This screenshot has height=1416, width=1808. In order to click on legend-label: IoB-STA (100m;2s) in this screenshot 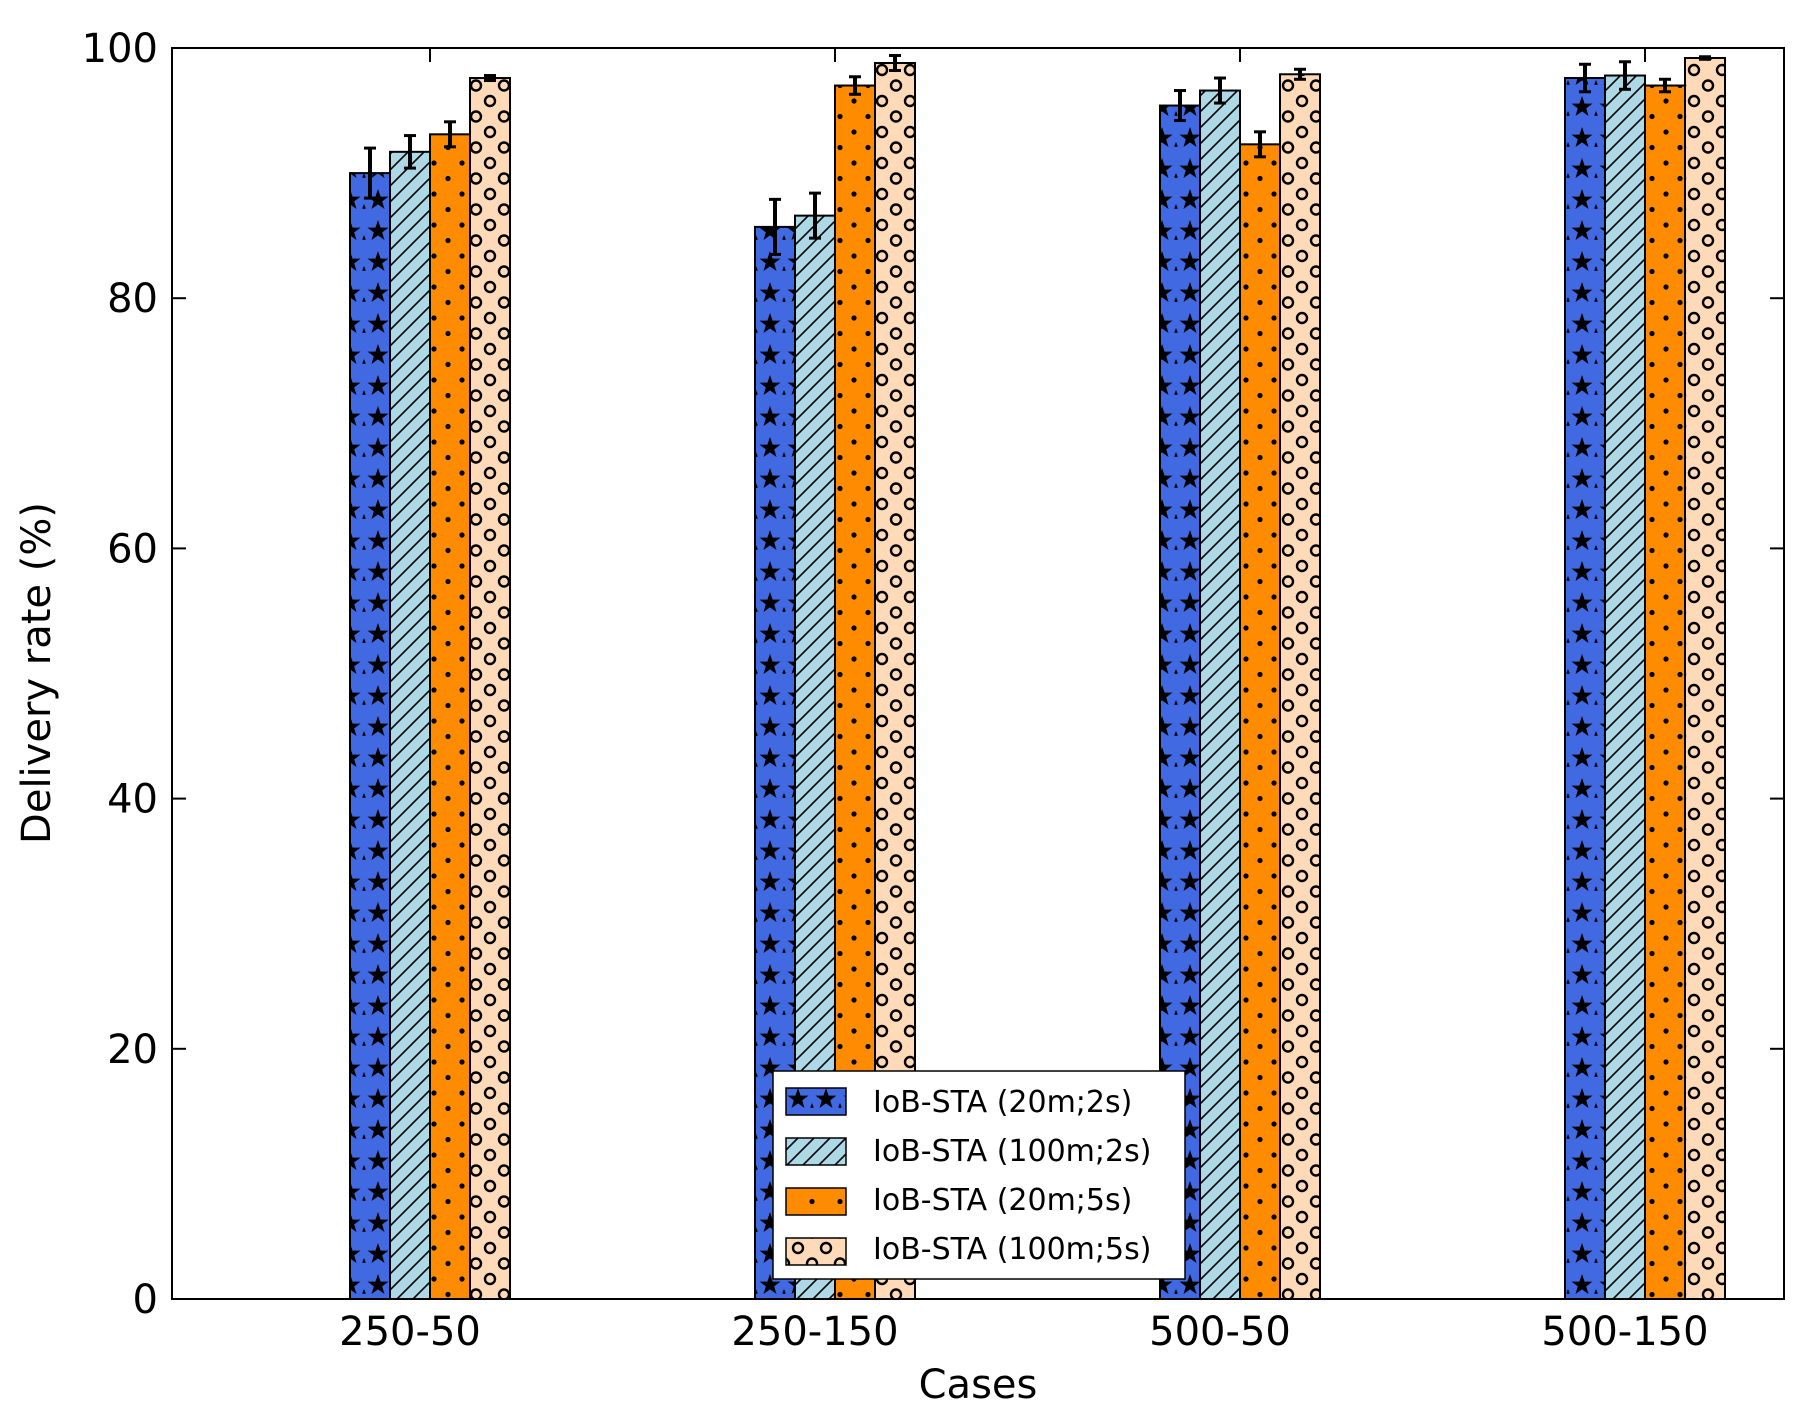, I will do `click(1012, 1151)`.